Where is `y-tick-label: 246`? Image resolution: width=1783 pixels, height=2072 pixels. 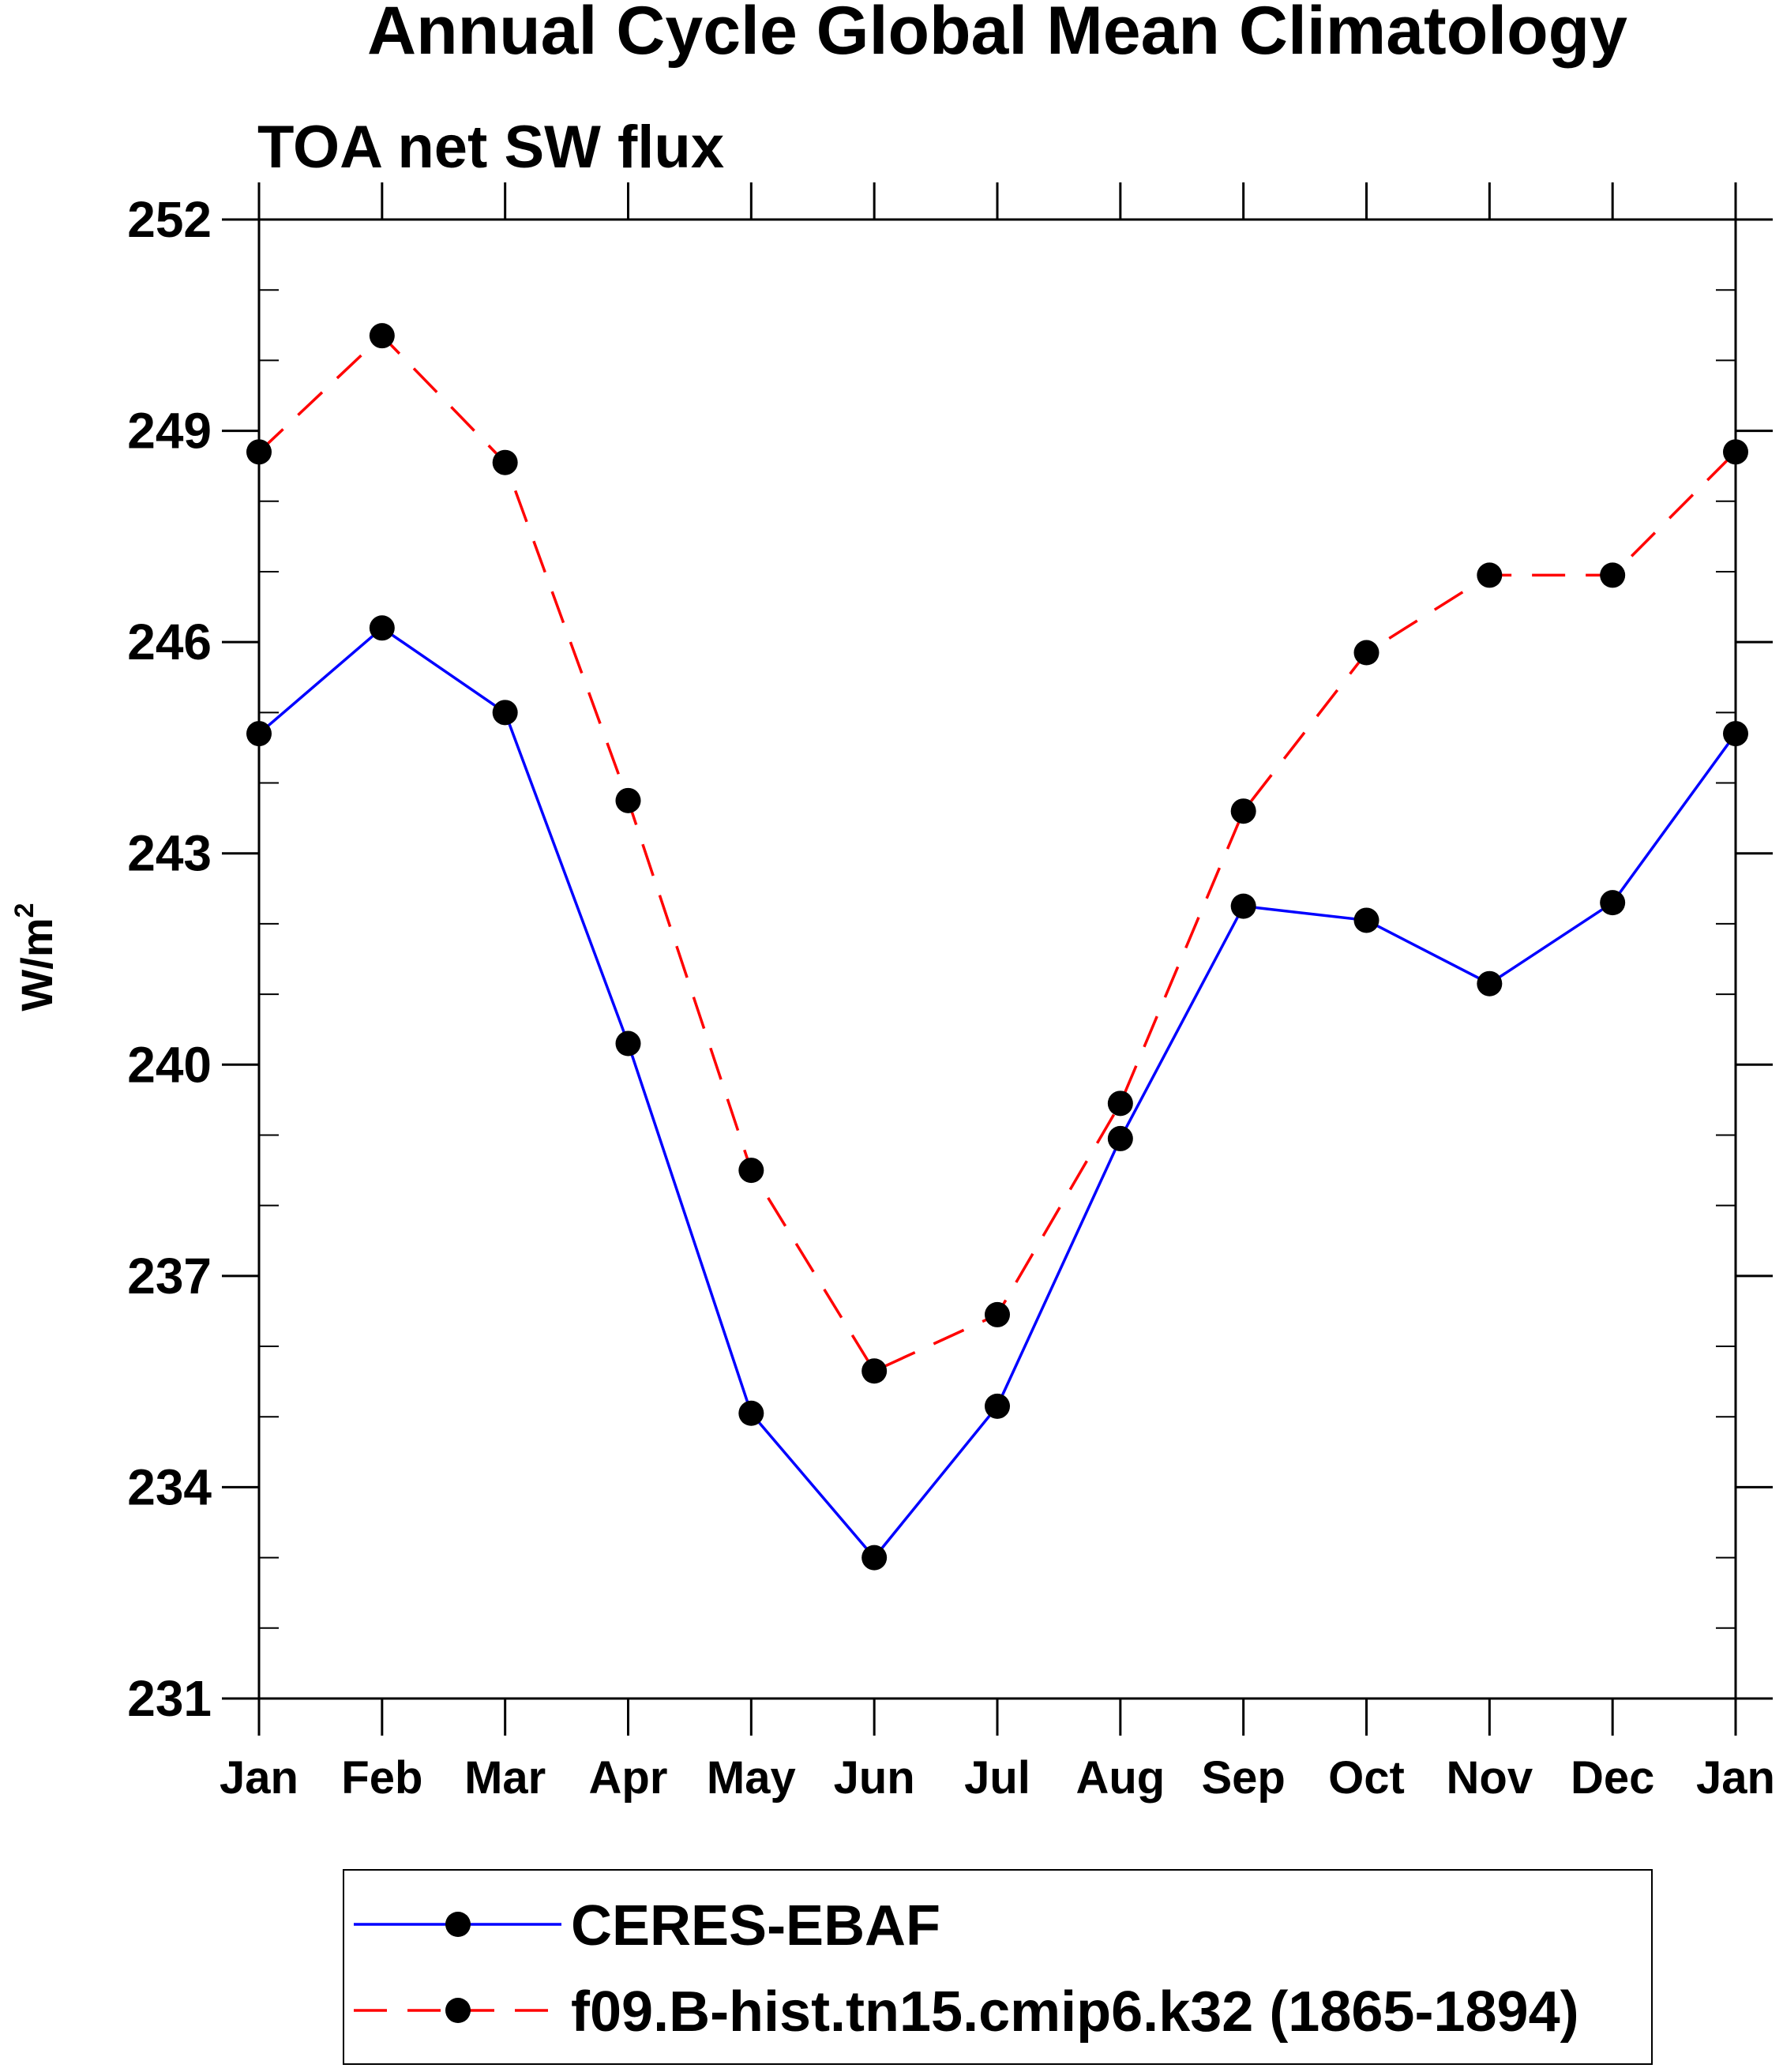 y-tick-label: 246 is located at coordinates (170, 642).